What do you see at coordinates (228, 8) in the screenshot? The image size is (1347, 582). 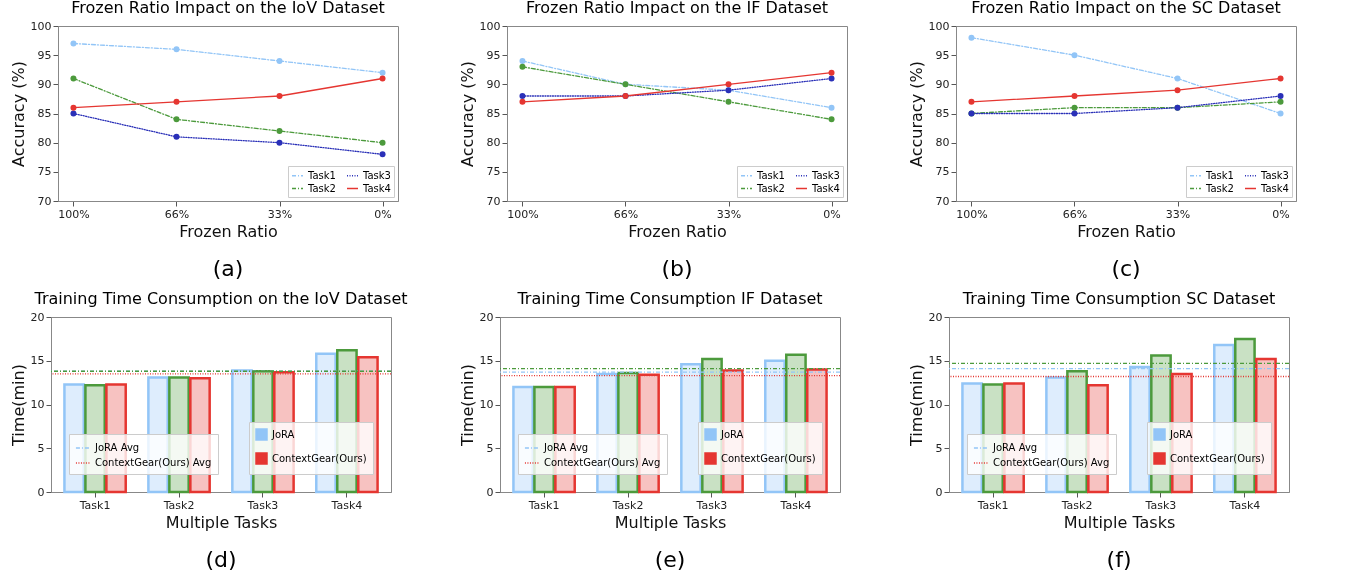 I see `chart-title: Frozen Ratio Impact on the IoV Dataset` at bounding box center [228, 8].